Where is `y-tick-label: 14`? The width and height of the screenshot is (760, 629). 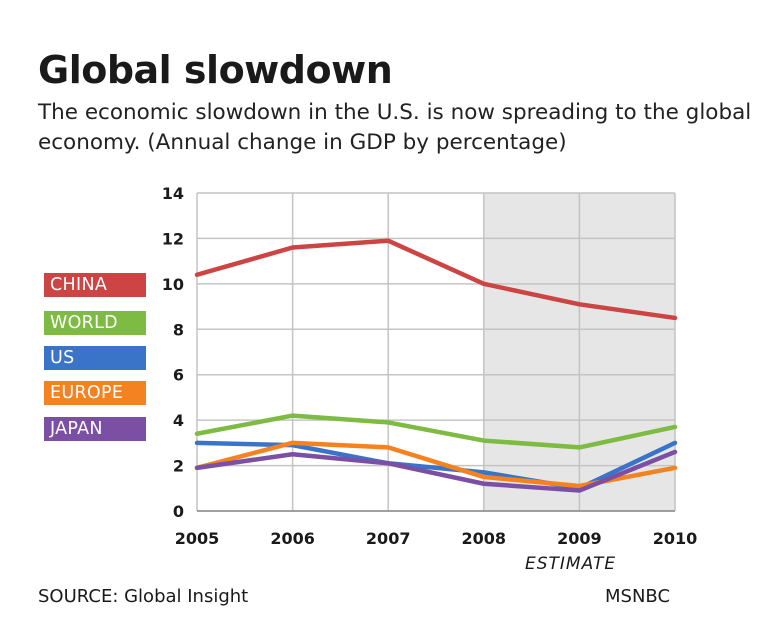
y-tick-label: 14 is located at coordinates (173, 193).